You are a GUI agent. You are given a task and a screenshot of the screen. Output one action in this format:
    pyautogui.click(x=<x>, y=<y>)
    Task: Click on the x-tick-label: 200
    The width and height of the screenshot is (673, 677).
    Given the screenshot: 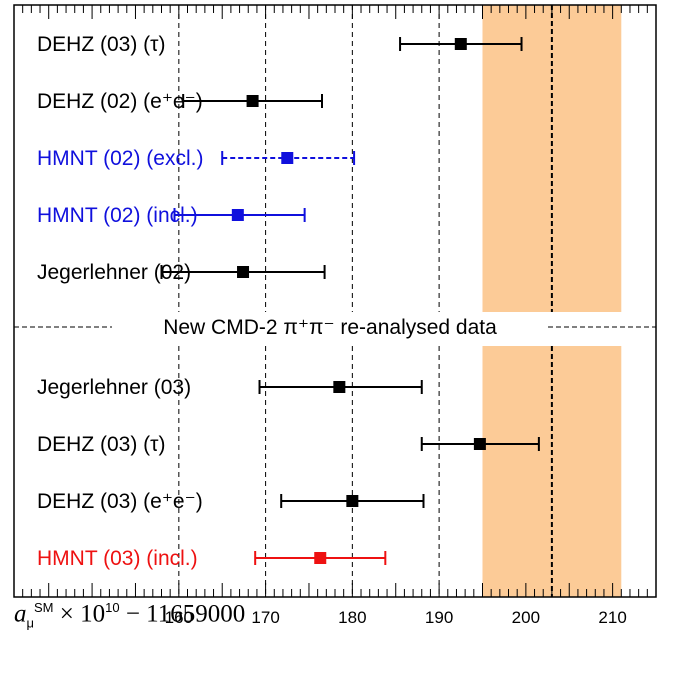 What is the action you would take?
    pyautogui.click(x=526, y=617)
    